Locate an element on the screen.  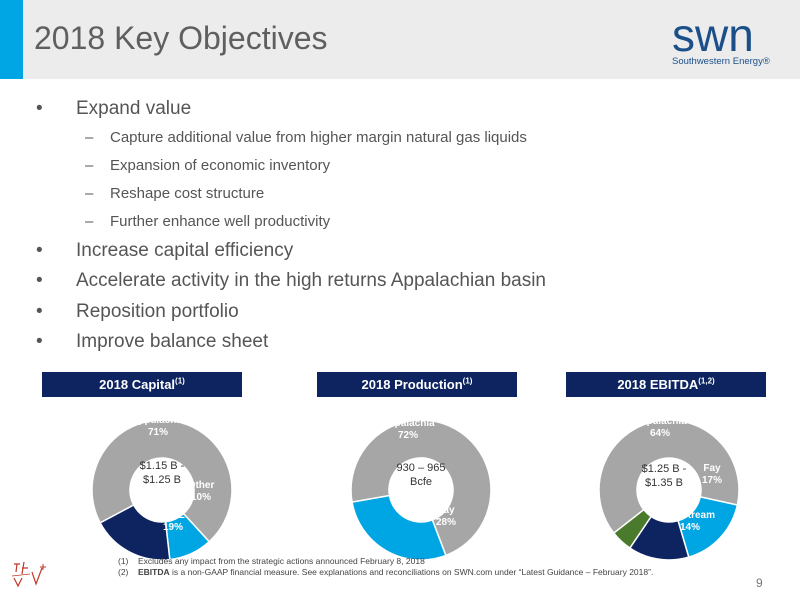
label-value: 72% is located at coordinates (408, 435).